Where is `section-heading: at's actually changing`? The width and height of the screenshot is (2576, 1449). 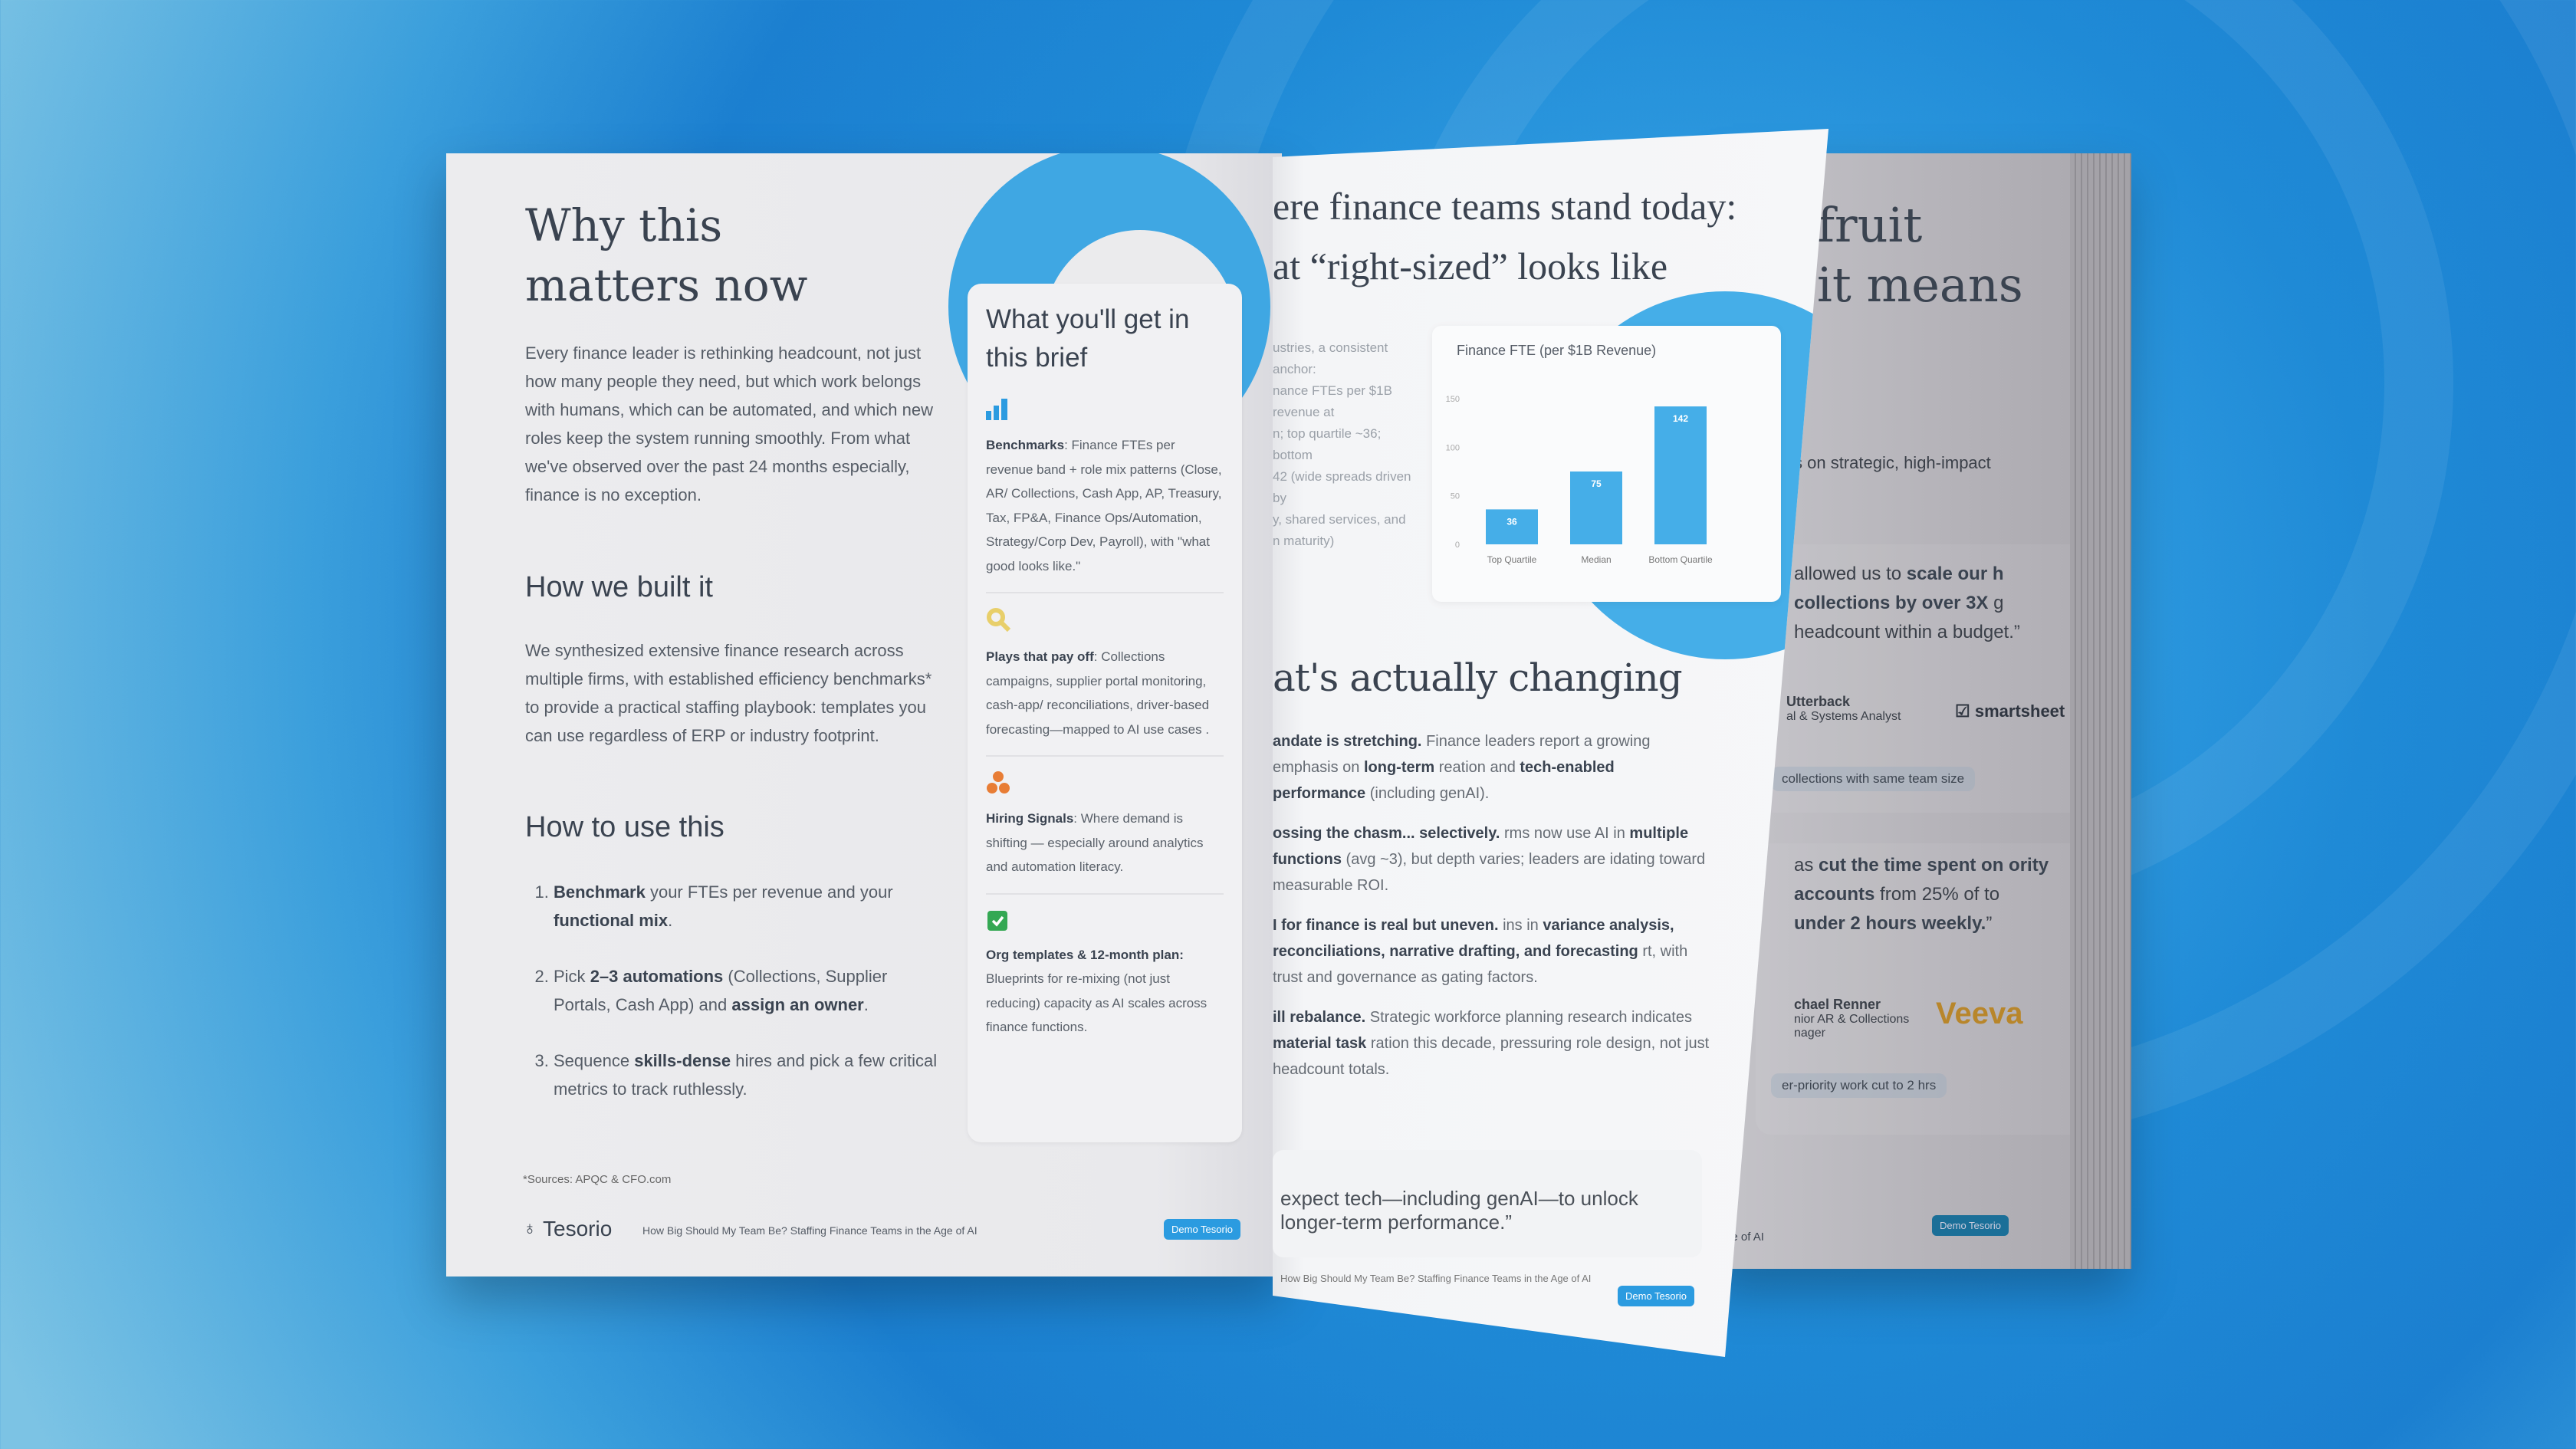 section-heading: at's actually changing is located at coordinates (1478, 678).